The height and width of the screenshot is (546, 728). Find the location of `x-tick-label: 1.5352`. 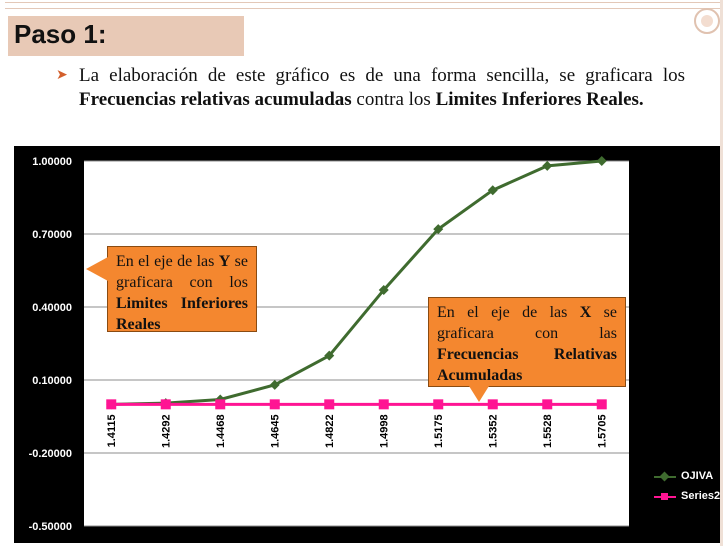

x-tick-label: 1.5352 is located at coordinates (494, 431).